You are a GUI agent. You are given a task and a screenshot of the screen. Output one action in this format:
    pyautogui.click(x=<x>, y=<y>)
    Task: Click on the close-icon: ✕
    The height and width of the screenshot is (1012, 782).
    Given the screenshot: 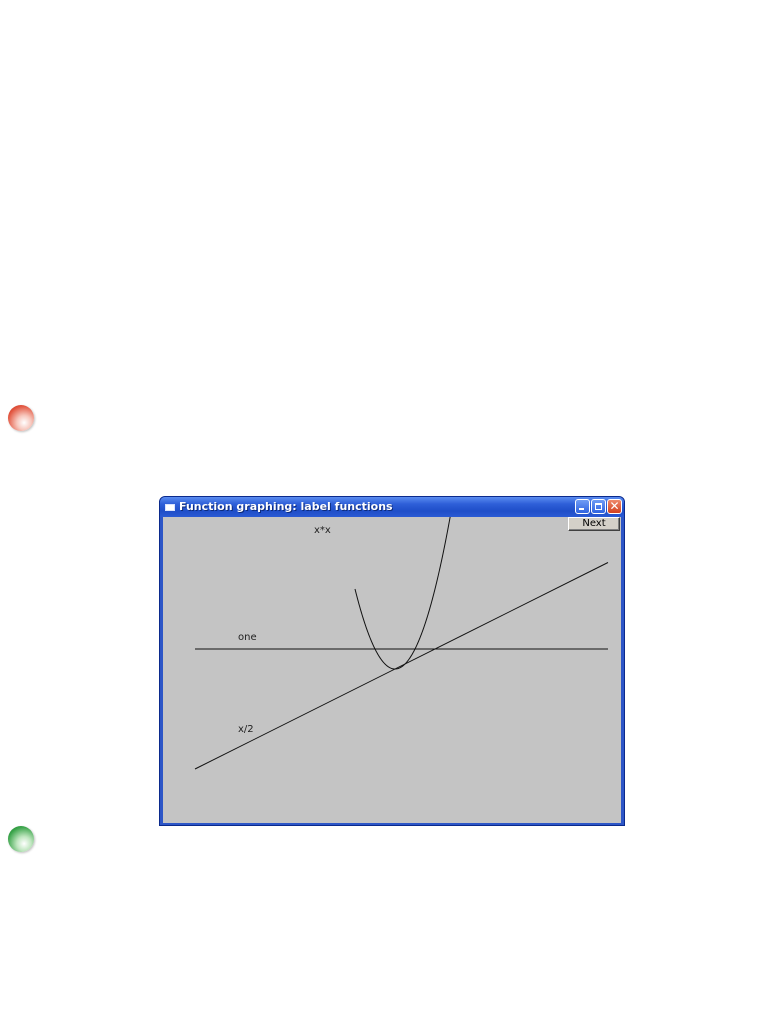 What is the action you would take?
    pyautogui.click(x=614, y=506)
    